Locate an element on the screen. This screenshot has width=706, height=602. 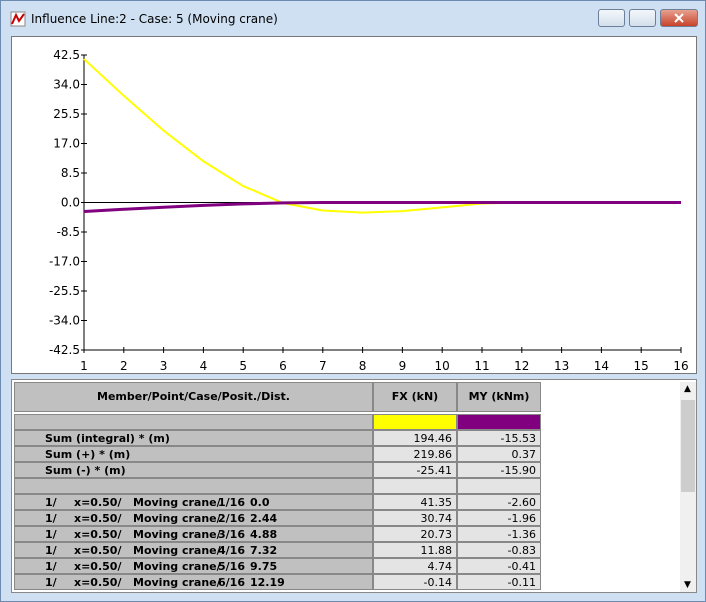
header-cell: Member/Point/Case/Posit./Dist. is located at coordinates (193, 397).